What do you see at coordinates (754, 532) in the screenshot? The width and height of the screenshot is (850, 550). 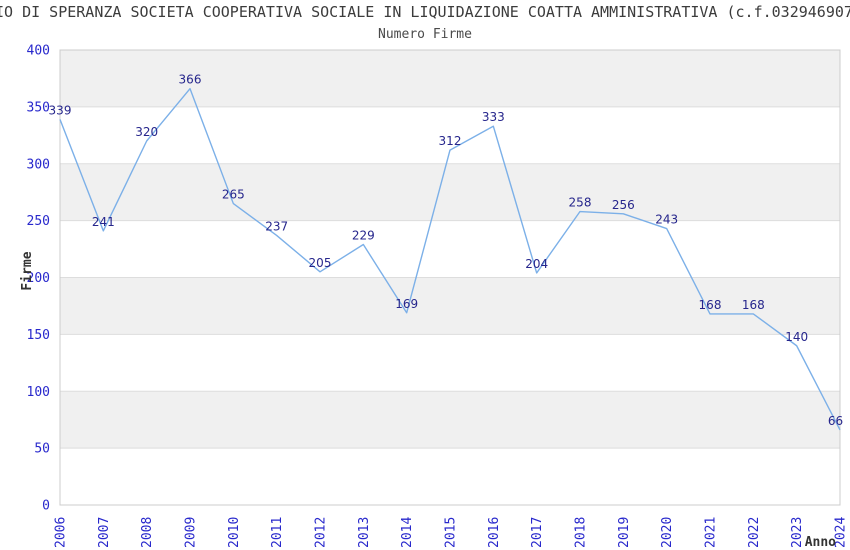 I see `x-tick-label: 2022` at bounding box center [754, 532].